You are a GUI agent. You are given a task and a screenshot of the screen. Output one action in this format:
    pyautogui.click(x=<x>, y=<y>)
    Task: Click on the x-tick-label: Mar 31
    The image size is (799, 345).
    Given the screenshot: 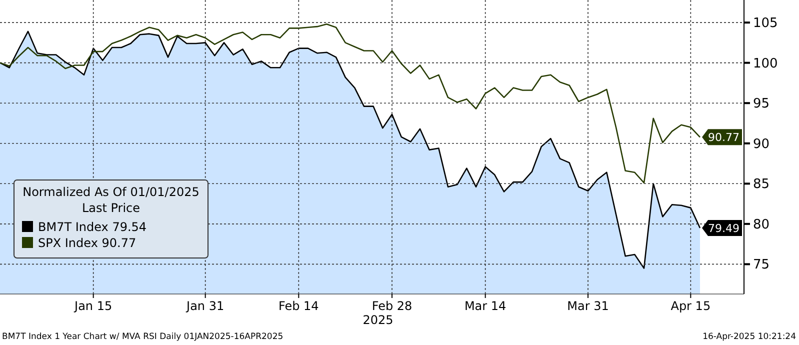 What is the action you would take?
    pyautogui.click(x=588, y=306)
    